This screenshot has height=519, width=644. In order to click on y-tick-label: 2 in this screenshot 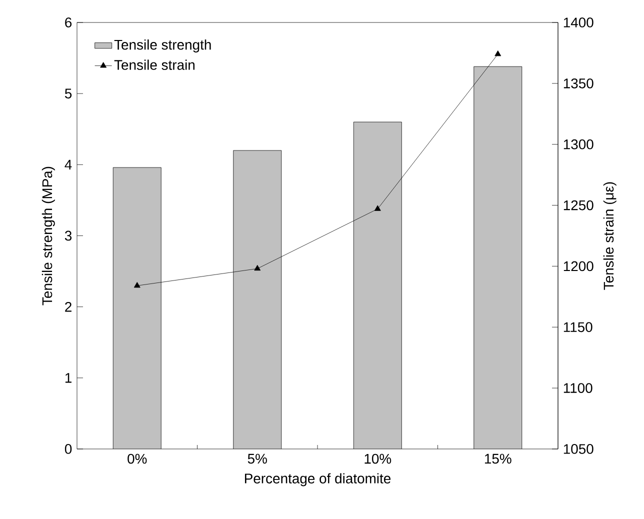, I will do `click(68, 307)`.